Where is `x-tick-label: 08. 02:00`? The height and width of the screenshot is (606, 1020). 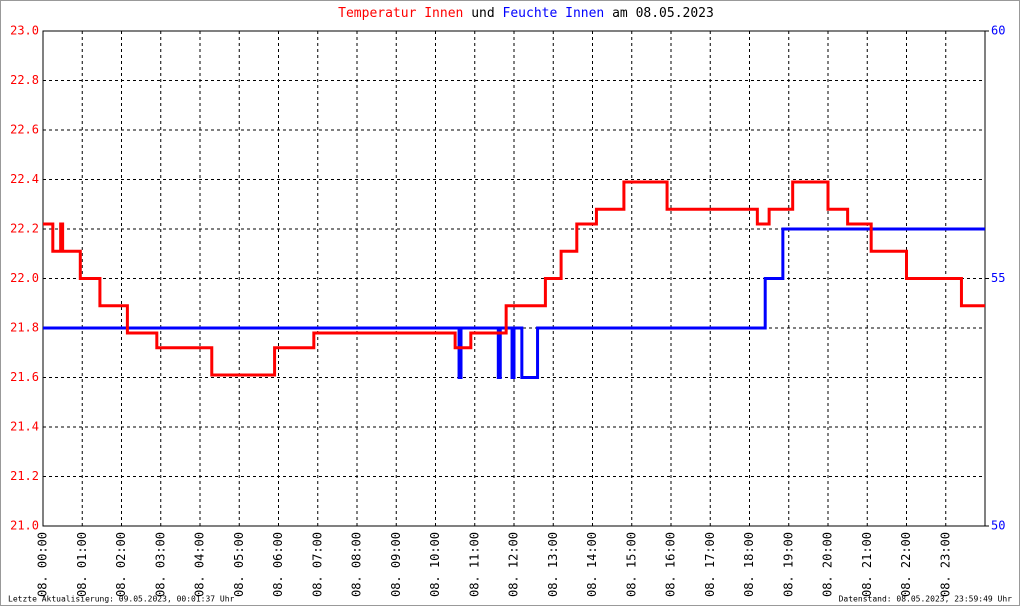
x-tick-label: 08. 02:00 is located at coordinates (121, 564).